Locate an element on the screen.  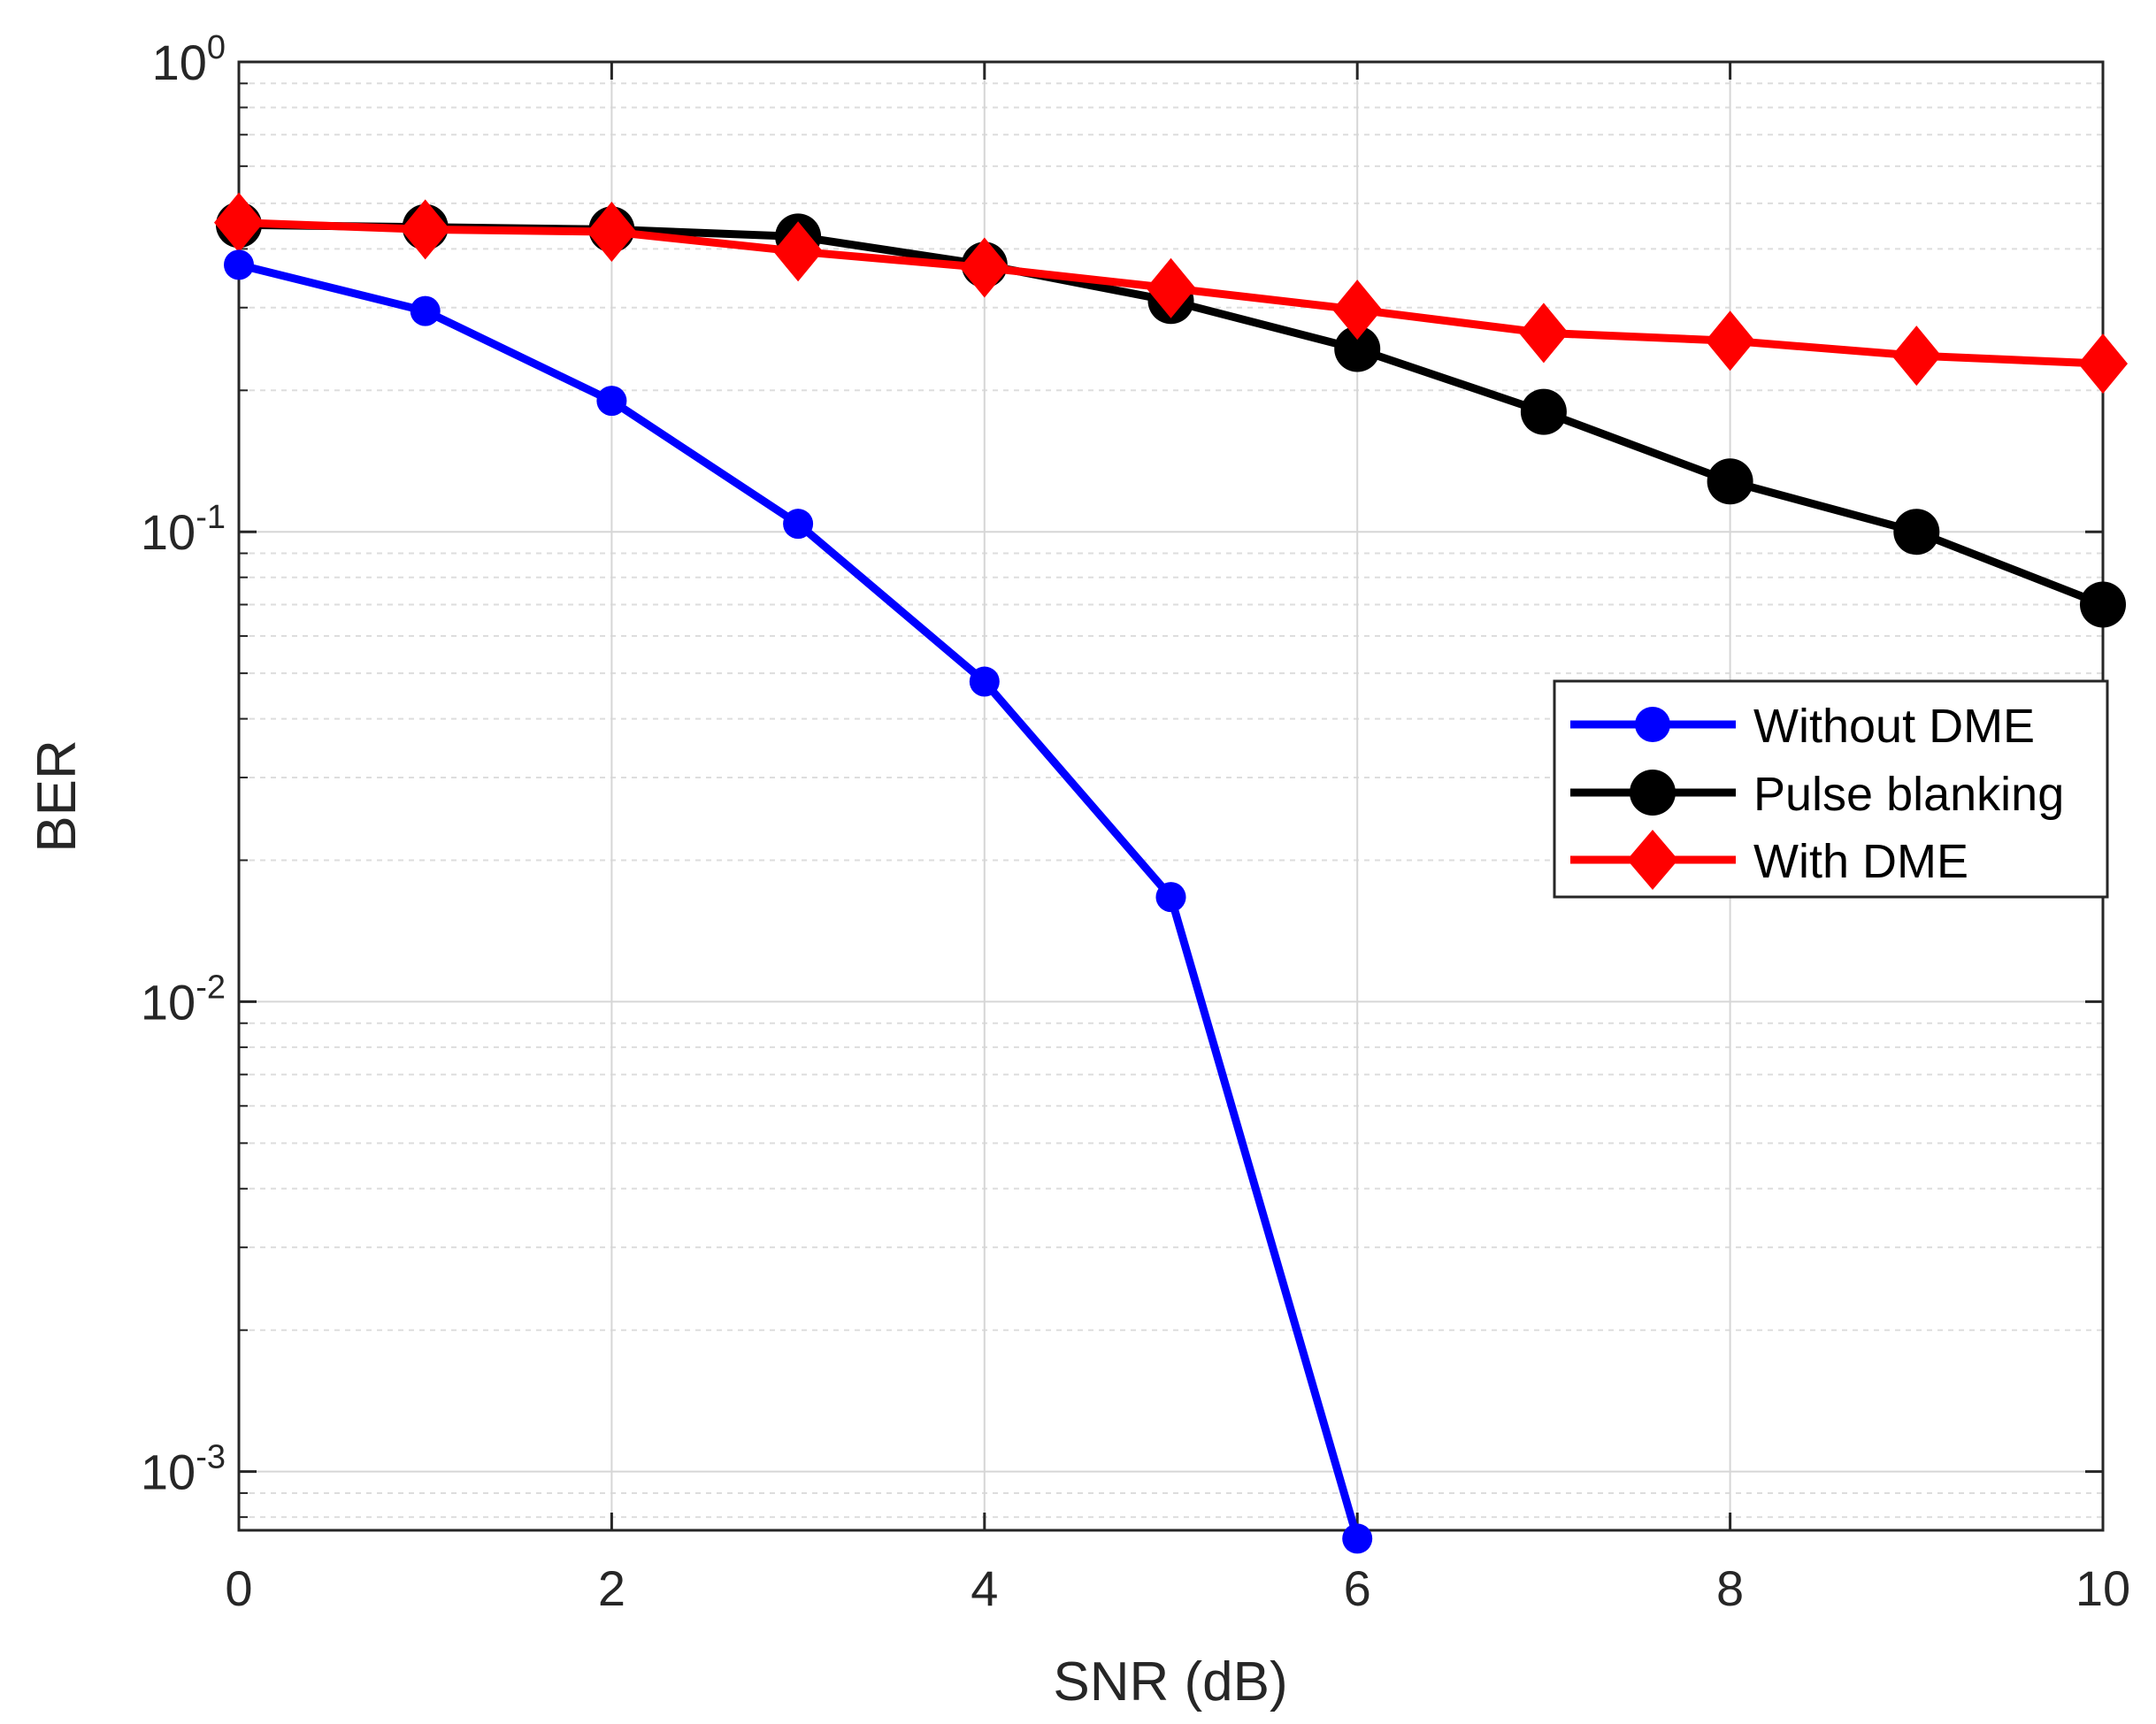
x-axis-label: SNR (dB) is located at coordinates (1170, 1682).